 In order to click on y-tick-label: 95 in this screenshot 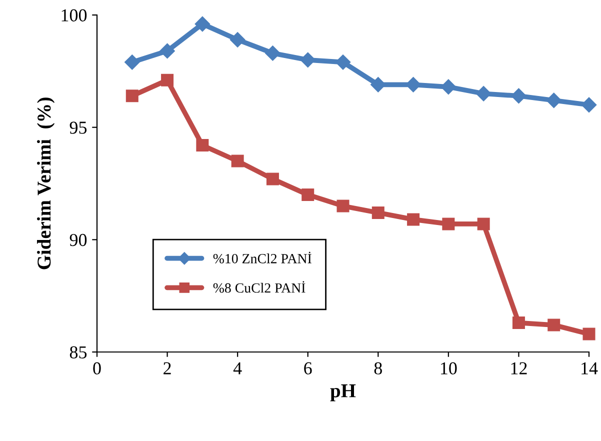, I will do `click(78, 128)`.